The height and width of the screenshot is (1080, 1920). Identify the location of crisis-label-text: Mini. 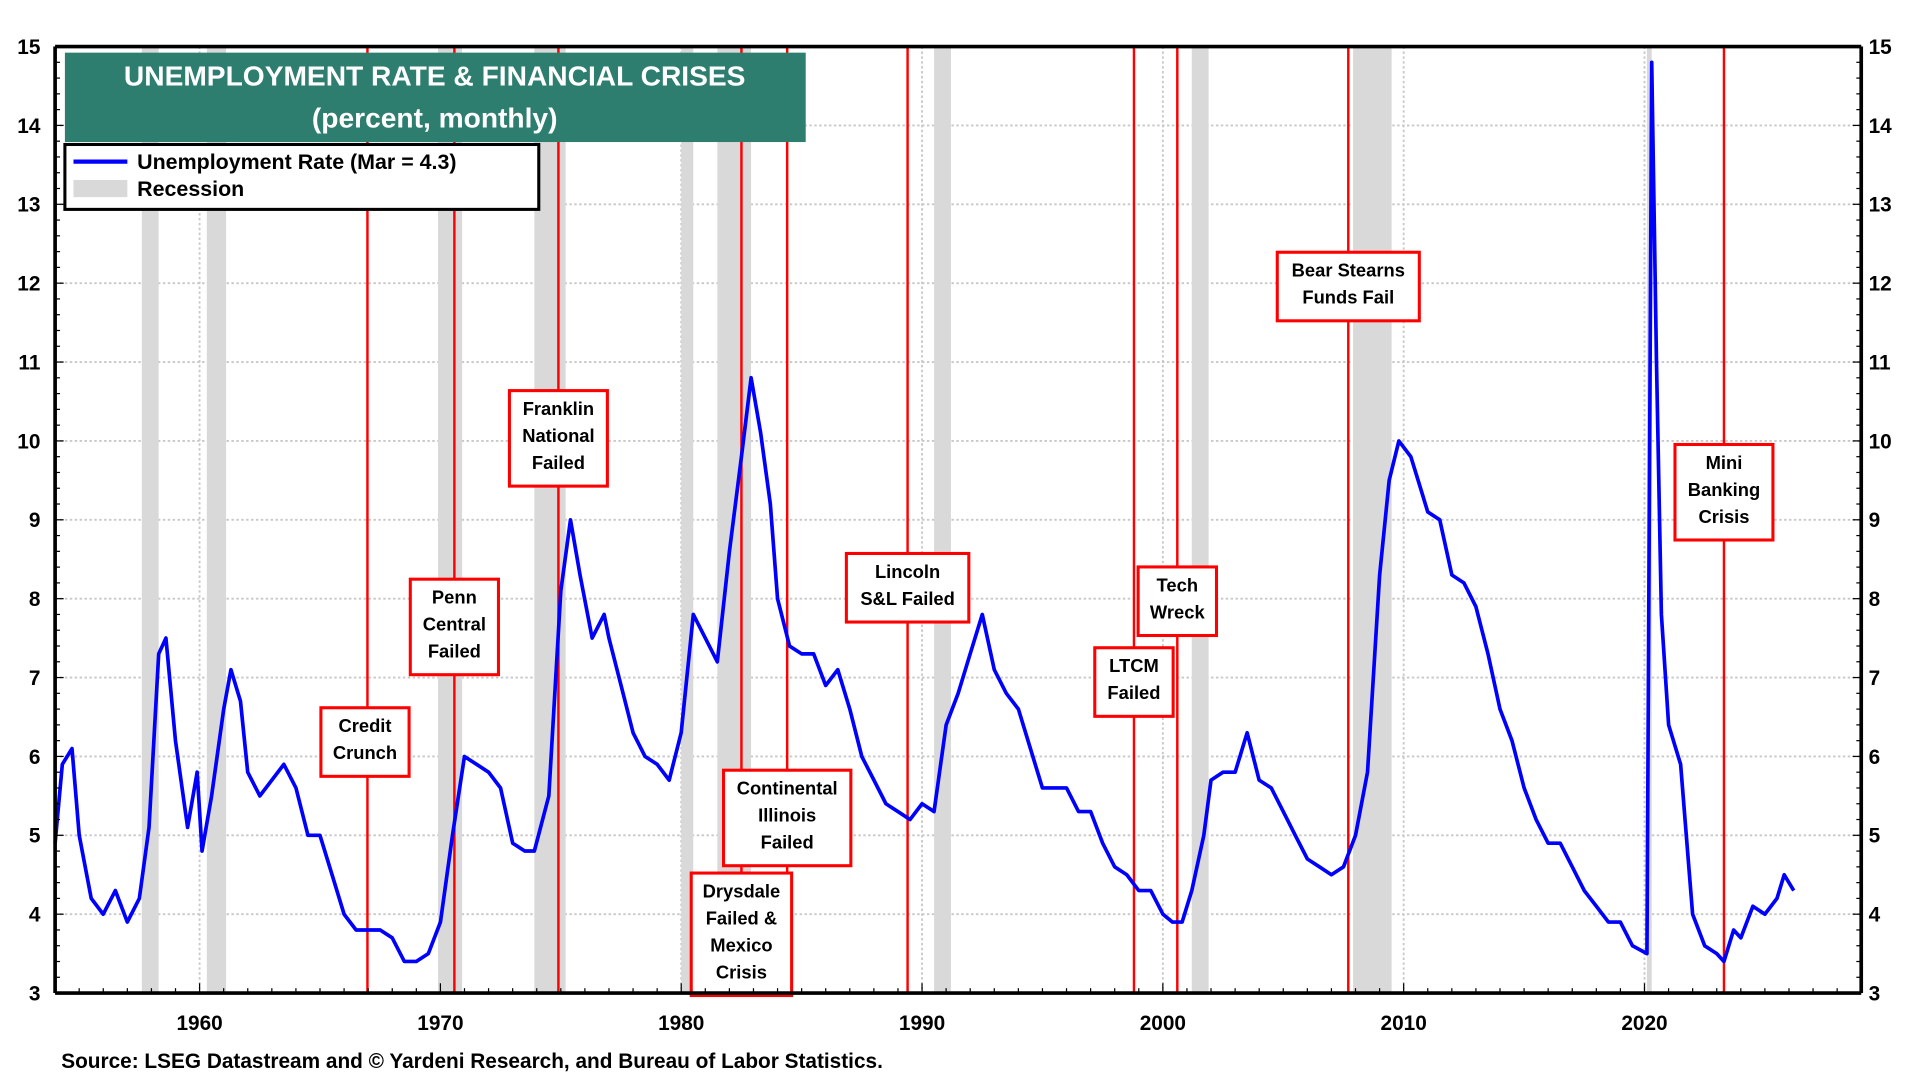
(1724, 462).